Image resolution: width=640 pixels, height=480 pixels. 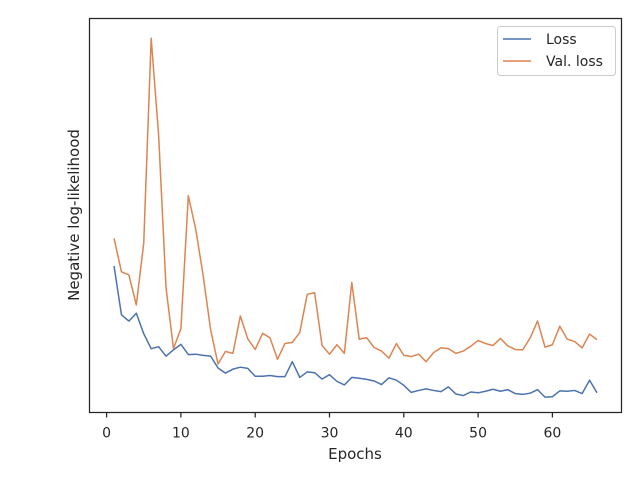 What do you see at coordinates (561, 40) in the screenshot?
I see `legend-label-loss: Loss` at bounding box center [561, 40].